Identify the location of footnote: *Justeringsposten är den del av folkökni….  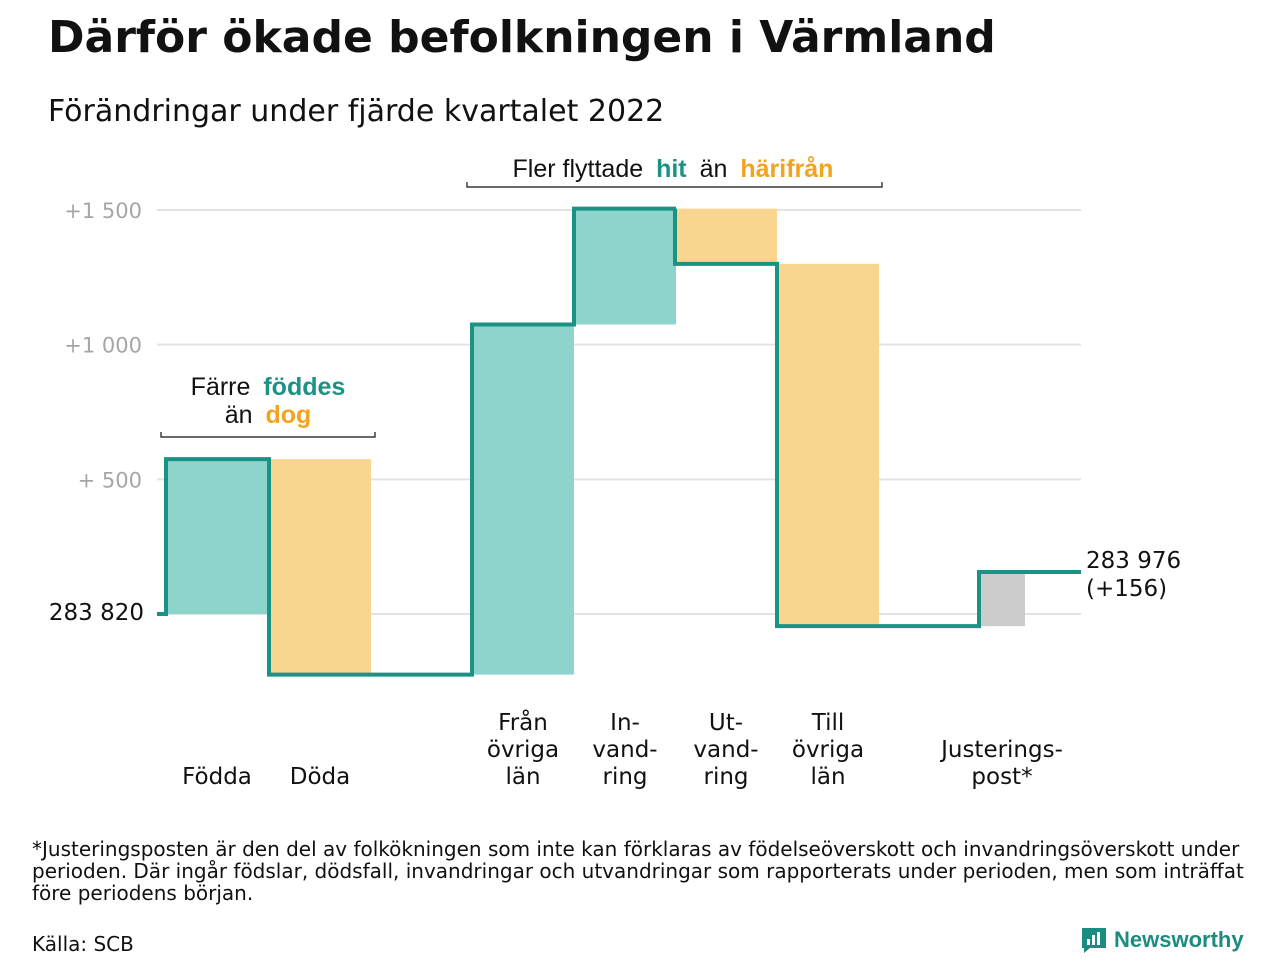
(638, 871).